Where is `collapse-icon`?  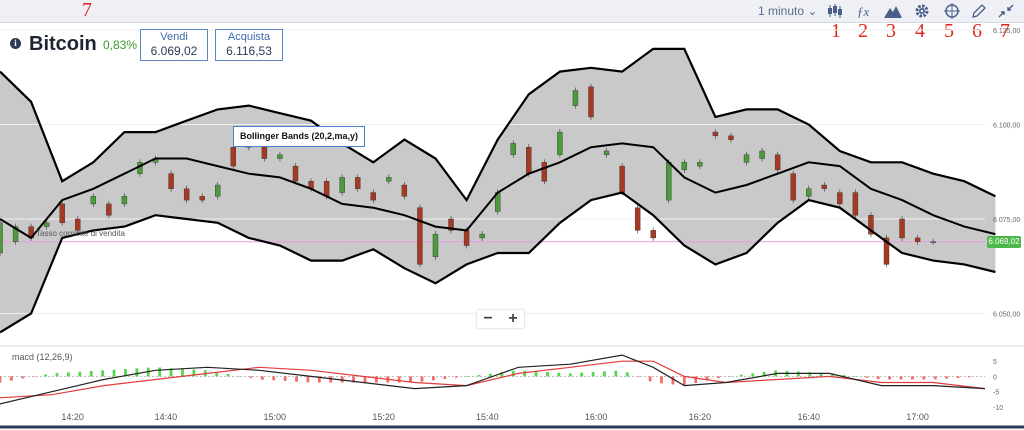
collapse-icon is located at coordinates (1006, 11).